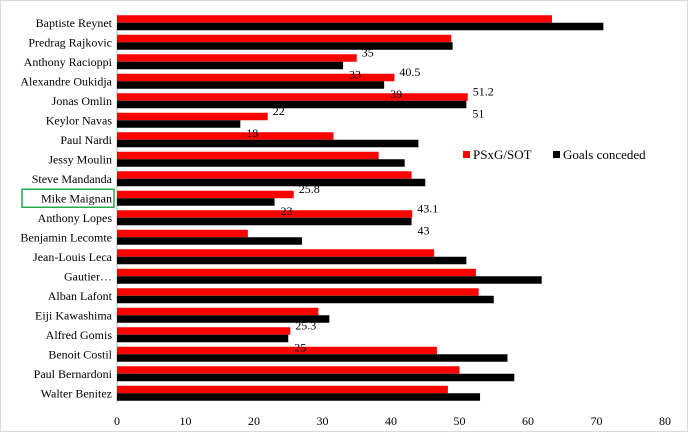  I want to click on category-label-alfred-gomis: Alfred Gomis, so click(79, 335).